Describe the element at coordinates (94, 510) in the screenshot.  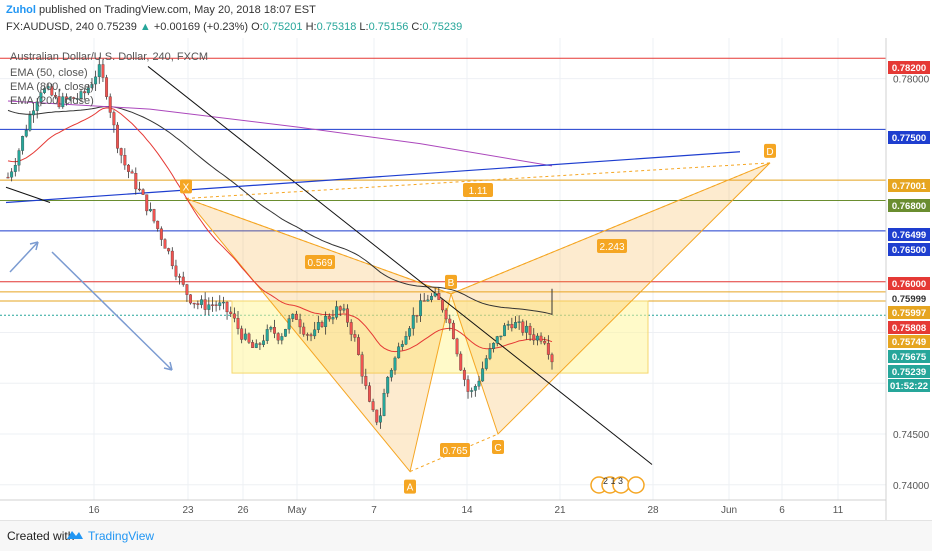
I see `time-tick-label: 16` at that location.